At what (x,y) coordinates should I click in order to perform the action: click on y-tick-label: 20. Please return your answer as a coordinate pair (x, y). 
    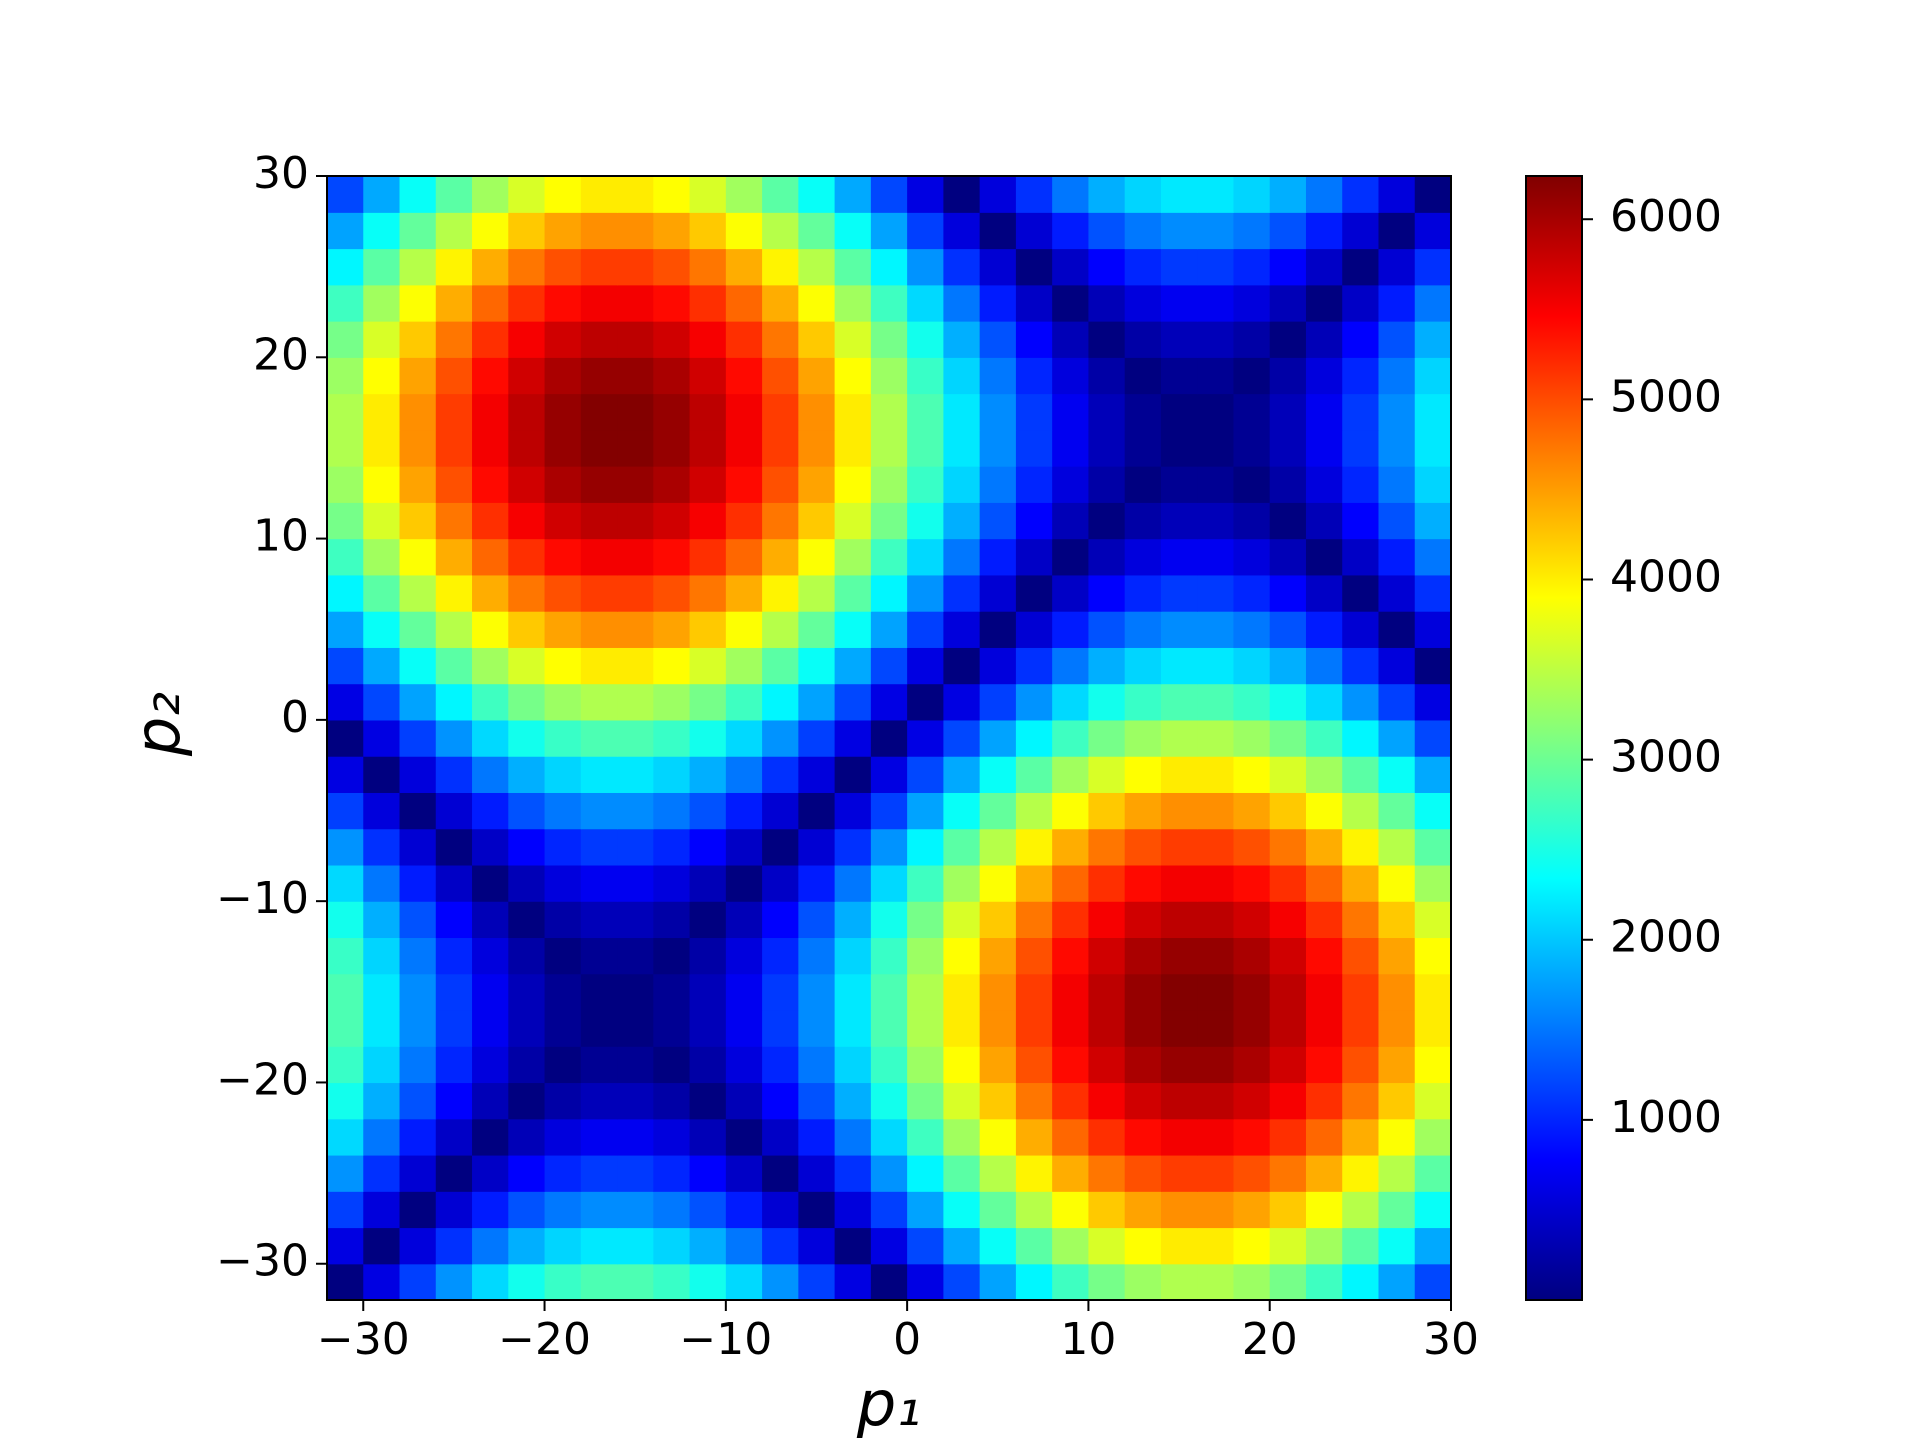
    Looking at the image, I should click on (281, 354).